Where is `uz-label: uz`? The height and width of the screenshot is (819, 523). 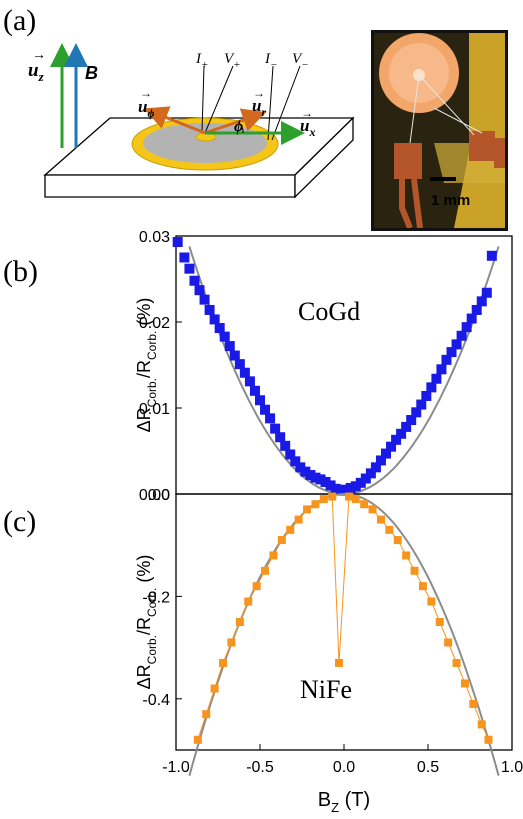
uz-label: uz is located at coordinates (36, 72).